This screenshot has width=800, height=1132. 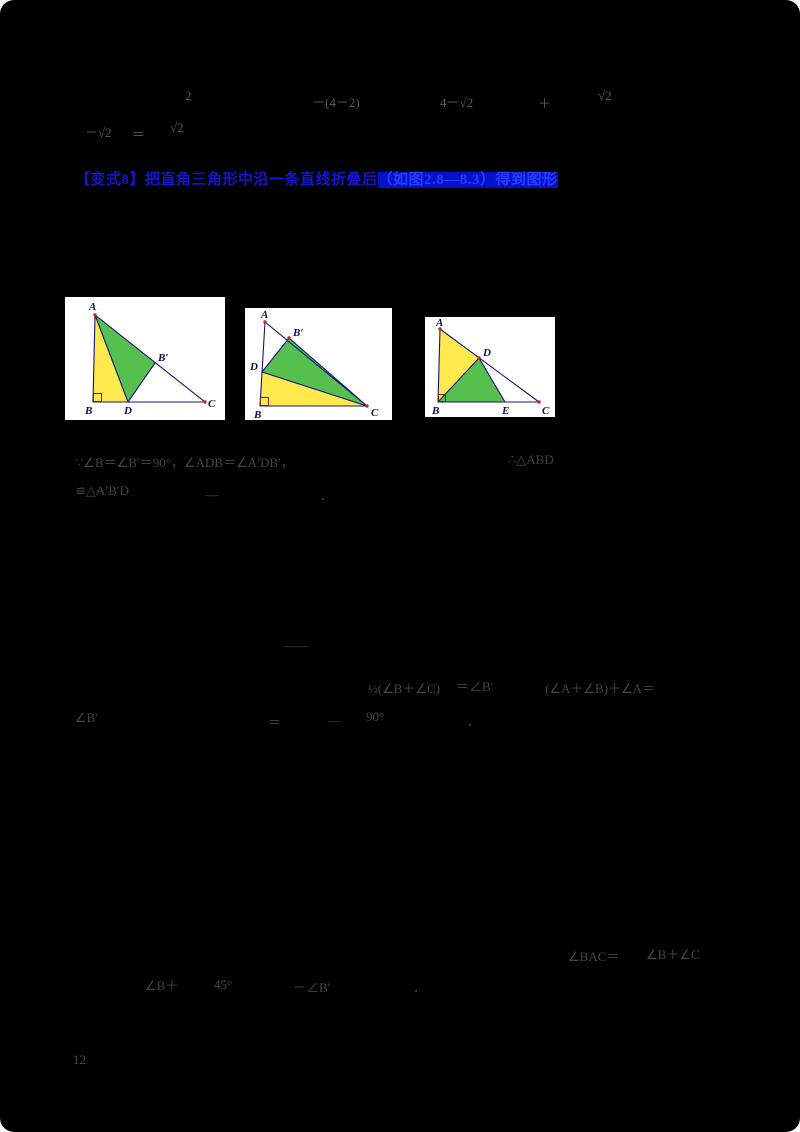 I want to click on figure-panel-1: A B D C B′, so click(x=145, y=358).